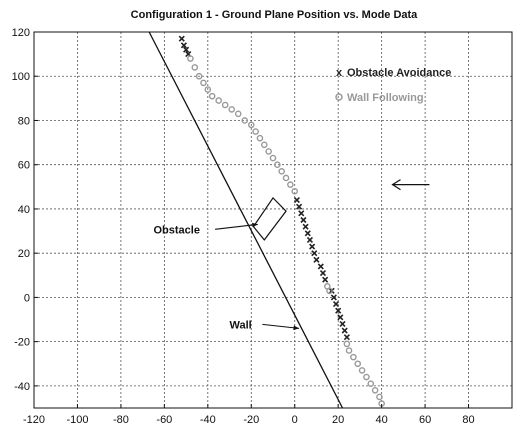  What do you see at coordinates (468, 420) in the screenshot?
I see `x-tick-label: 80` at bounding box center [468, 420].